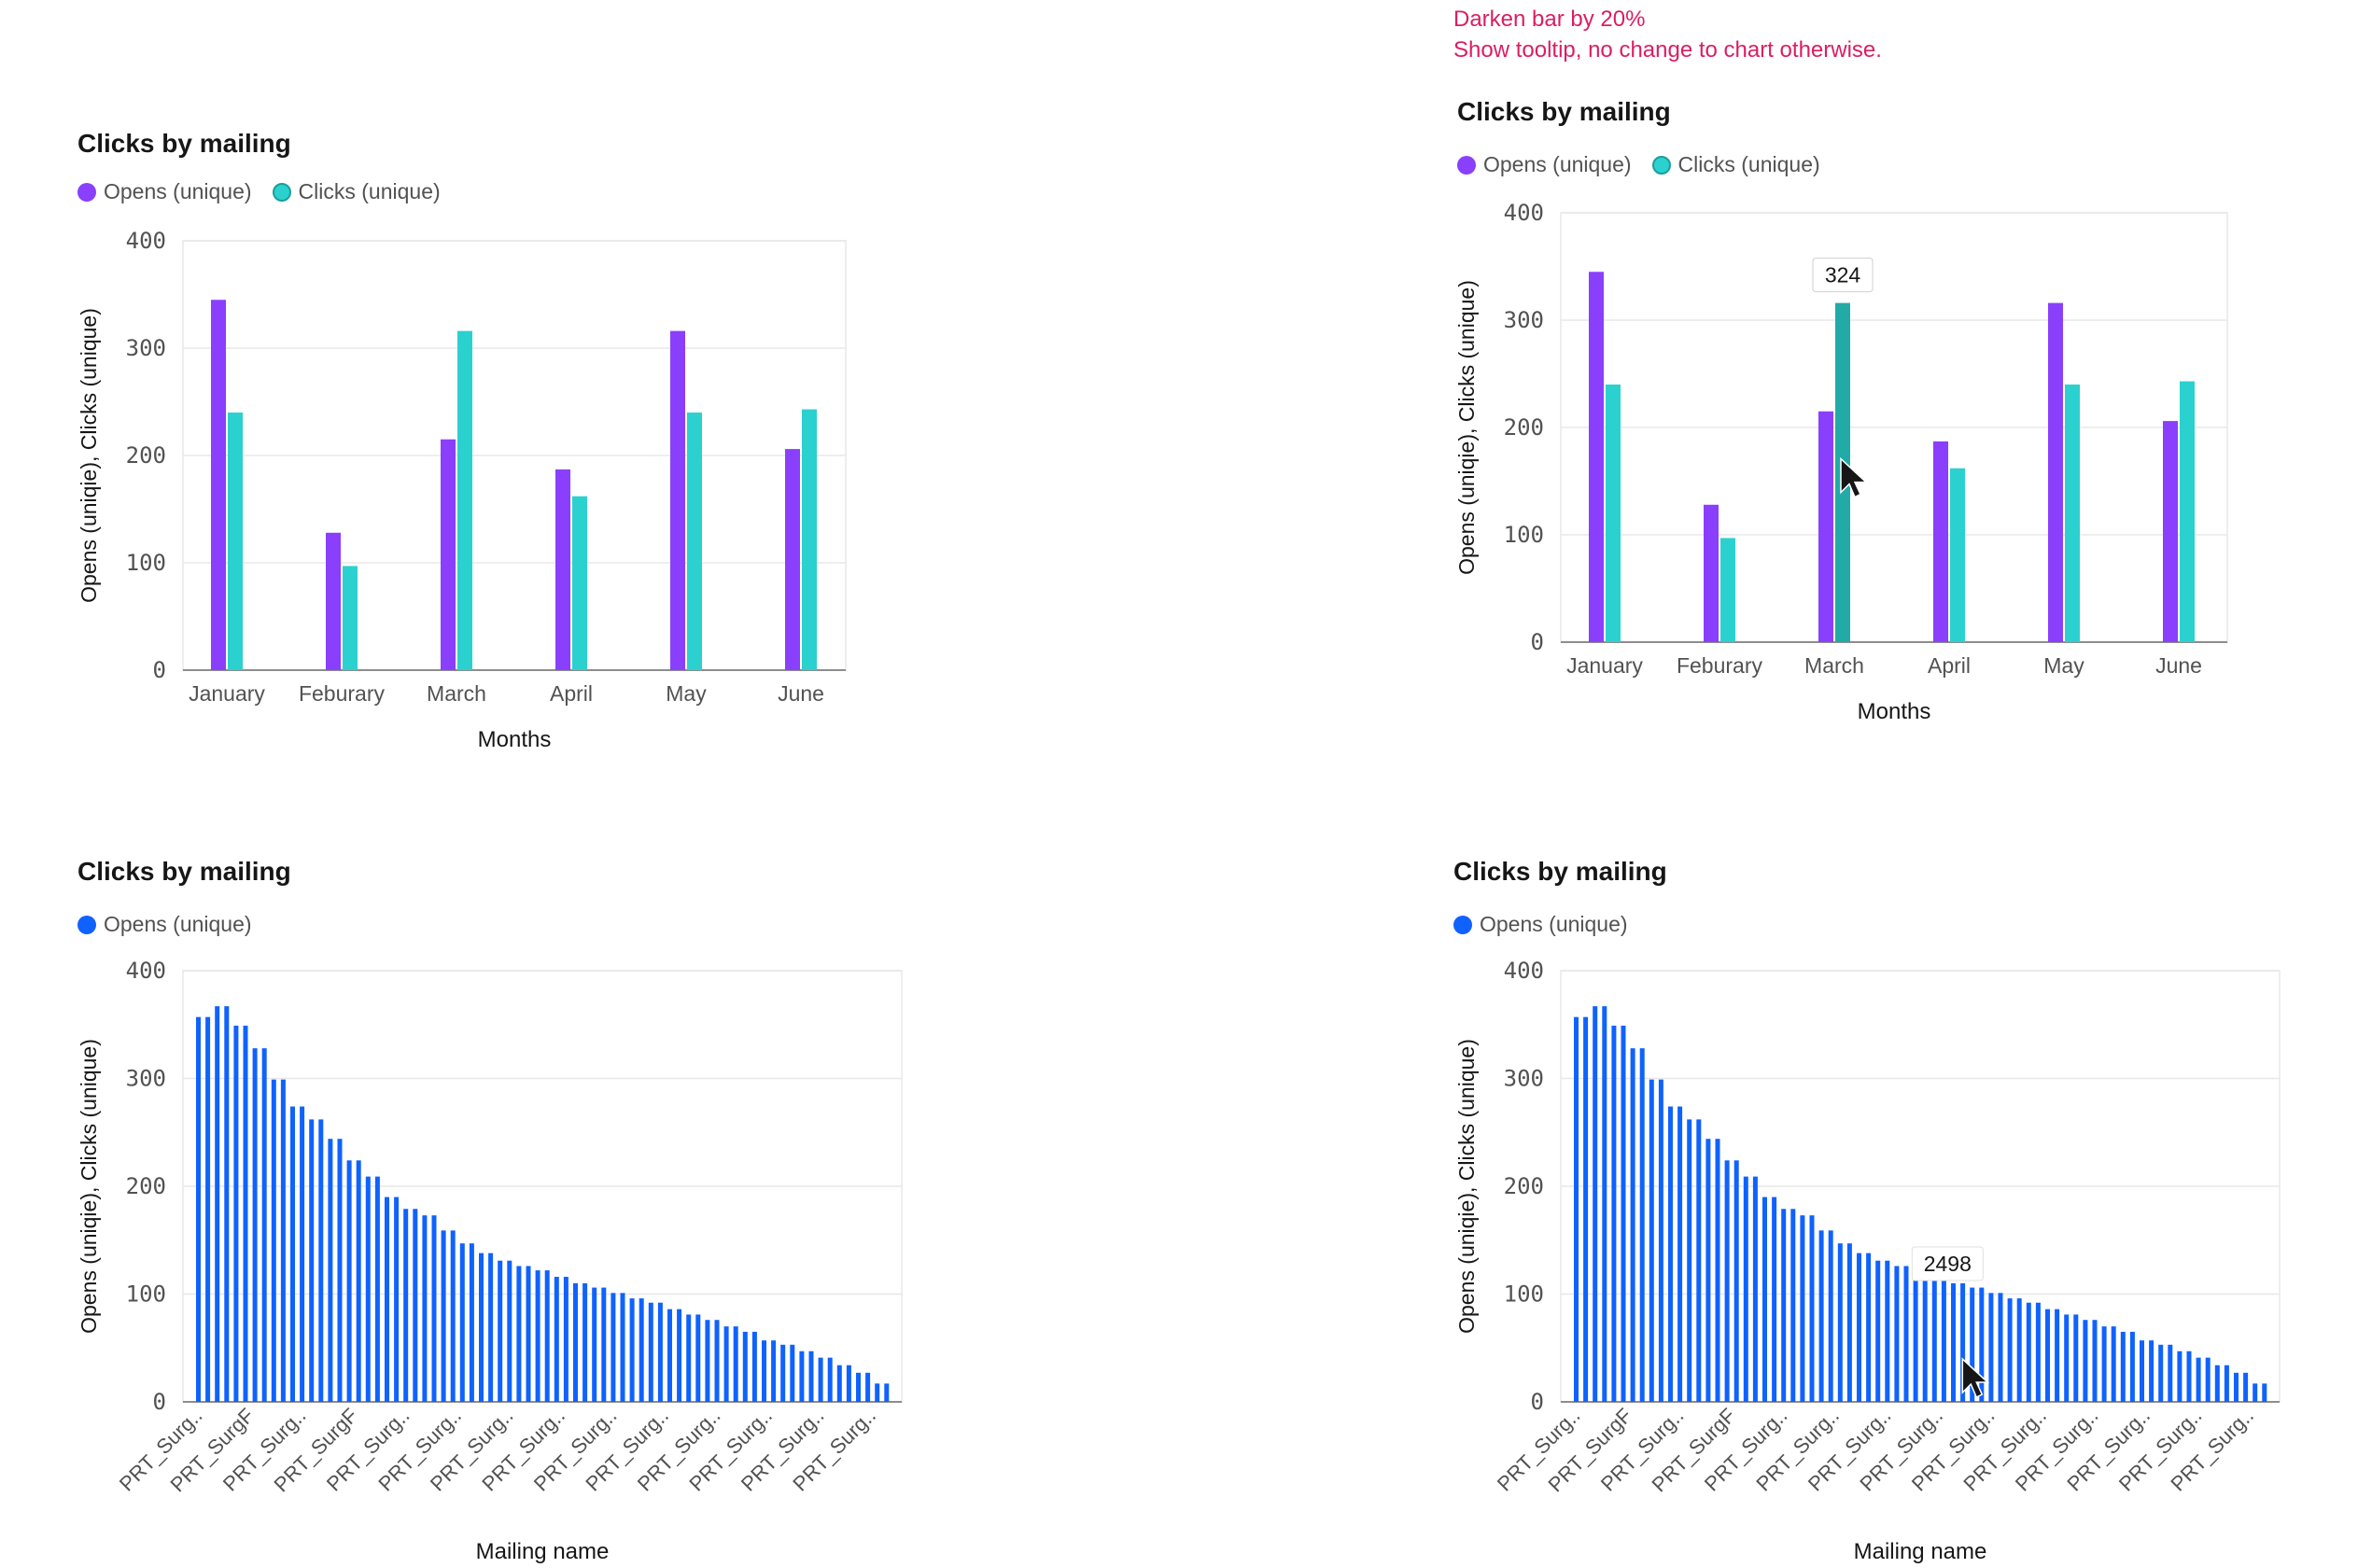  Describe the element at coordinates (792, 559) in the screenshot. I see `chart-1-bar-opens-june` at that location.